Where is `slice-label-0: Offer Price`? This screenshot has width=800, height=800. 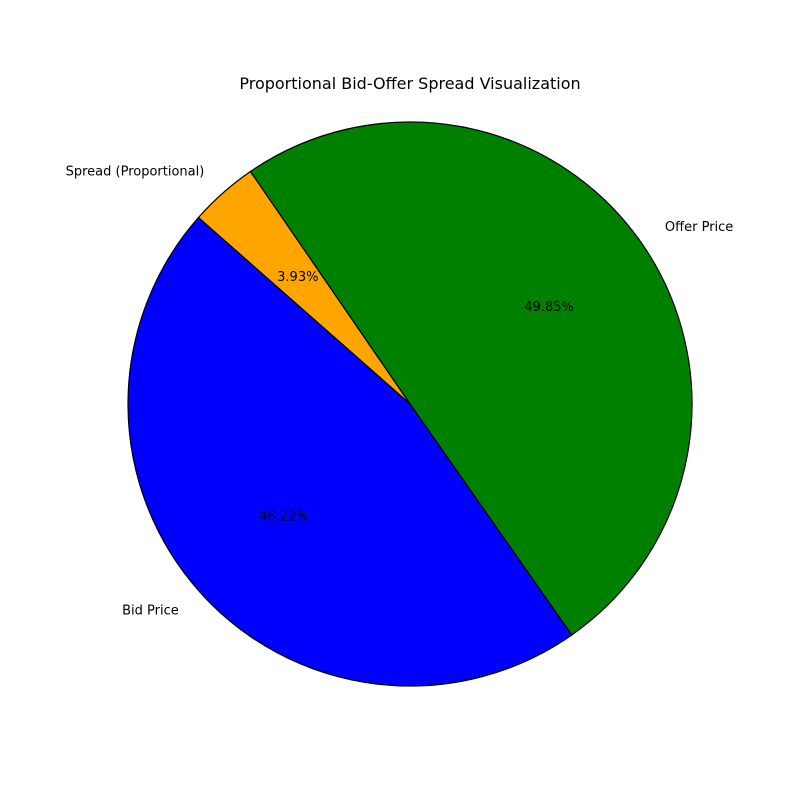
slice-label-0: Offer Price is located at coordinates (699, 227).